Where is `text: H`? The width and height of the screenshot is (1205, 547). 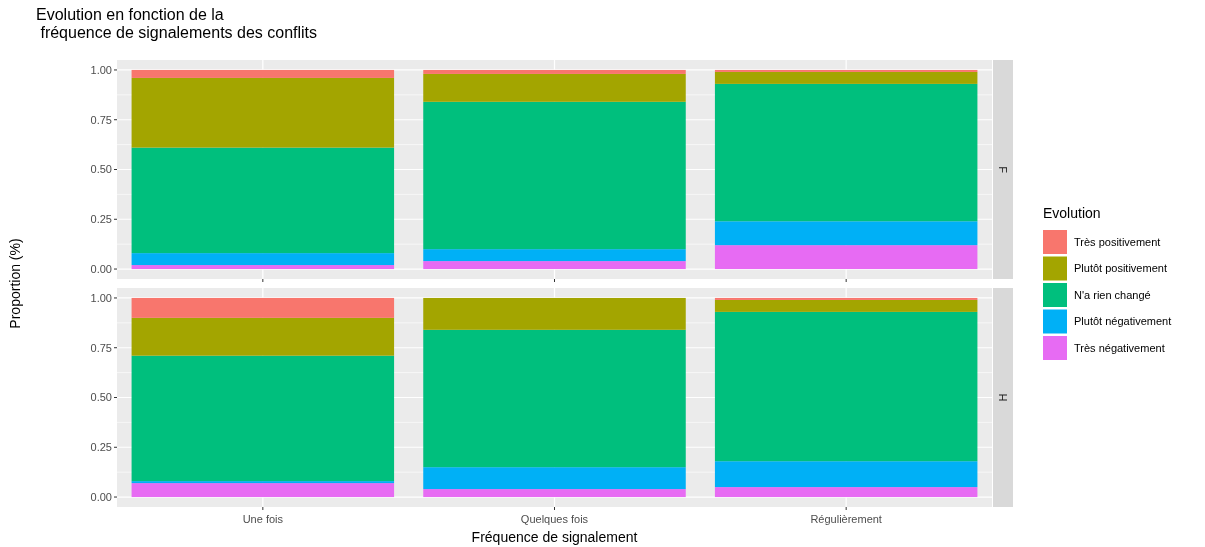 text: H is located at coordinates (1003, 397).